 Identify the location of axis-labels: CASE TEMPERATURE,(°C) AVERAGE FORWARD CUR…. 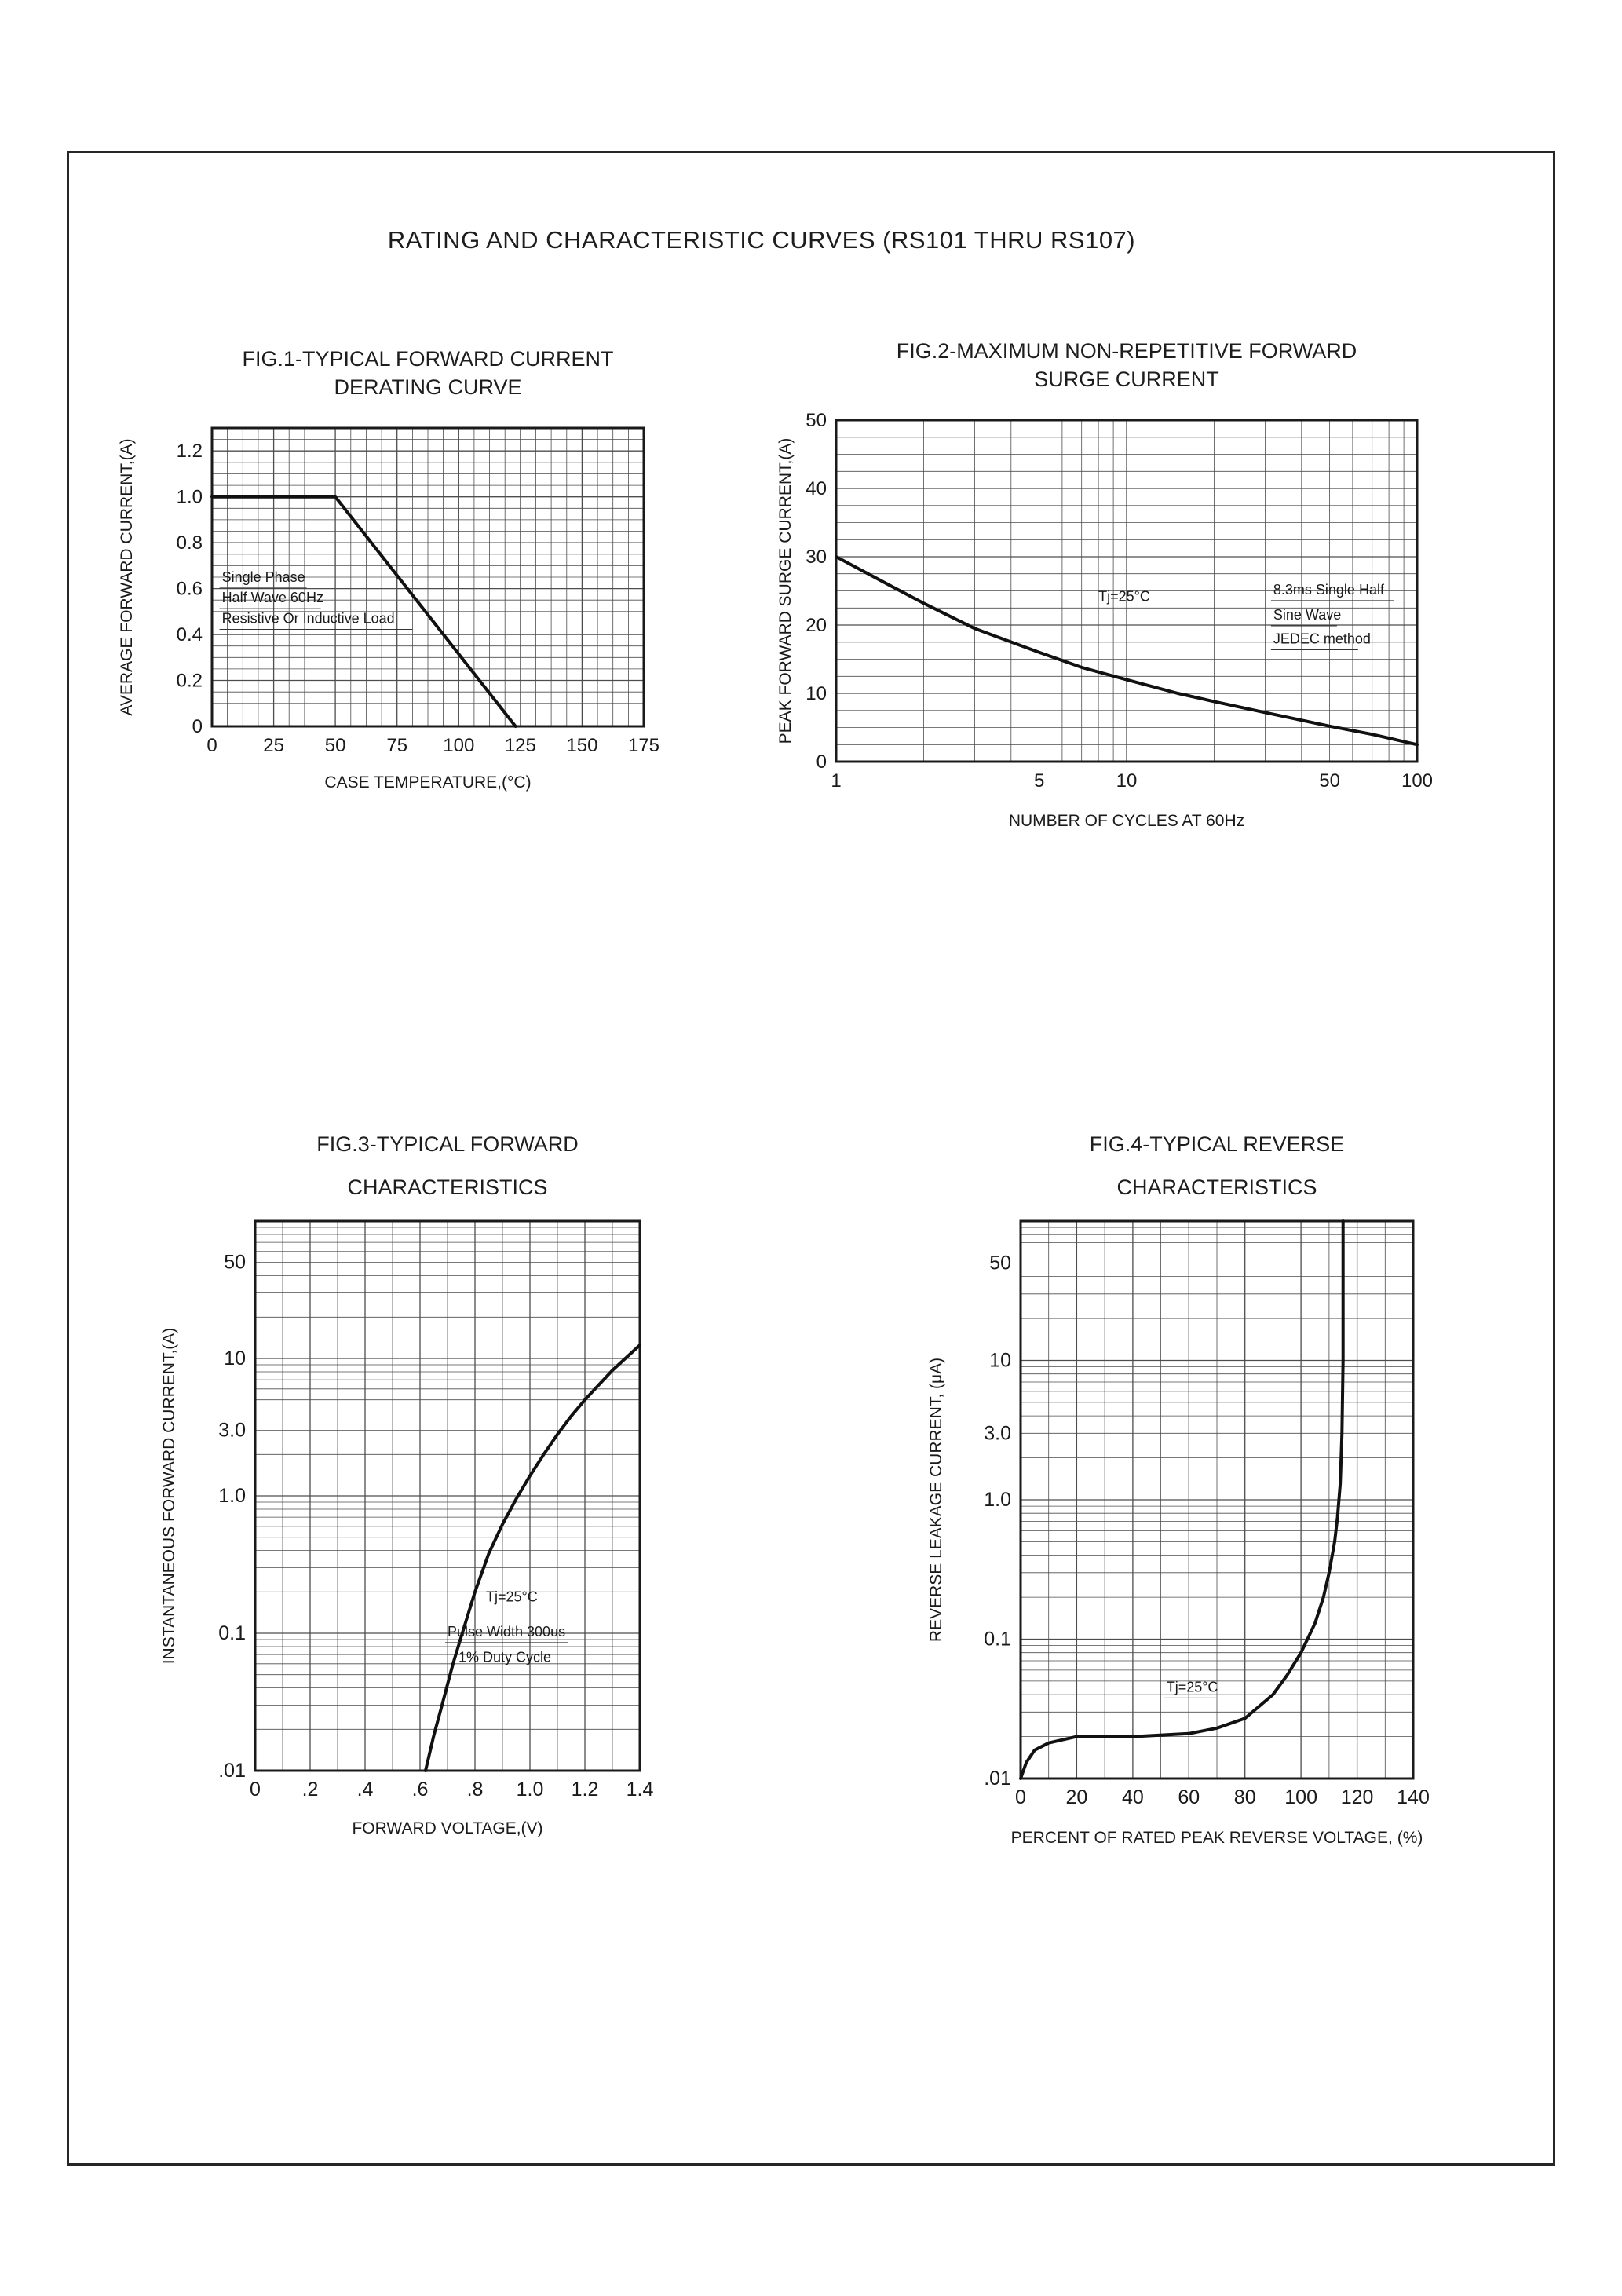
(325, 615).